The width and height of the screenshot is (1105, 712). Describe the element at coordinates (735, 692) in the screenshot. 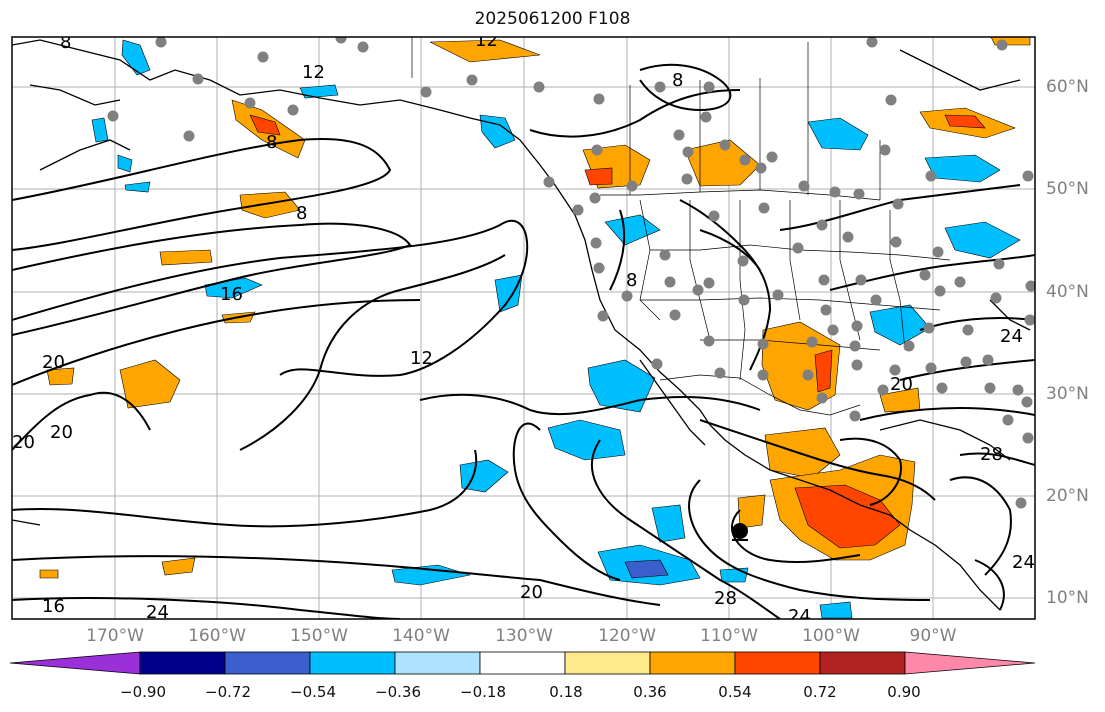

I see `colorbar-label: 0.54` at that location.